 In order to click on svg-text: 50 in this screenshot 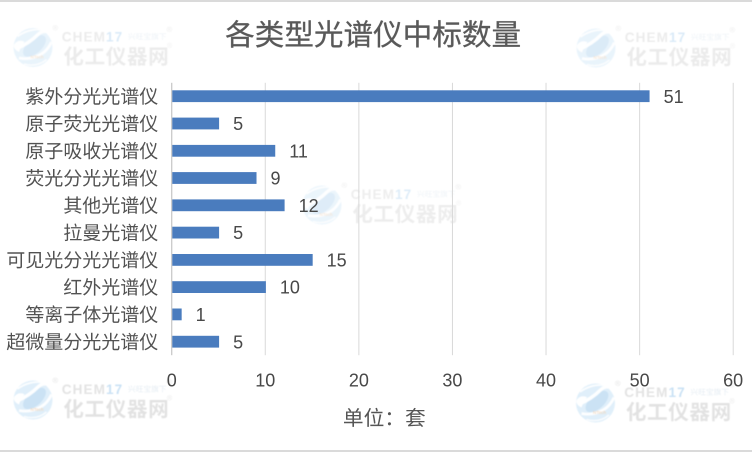, I will do `click(640, 381)`.